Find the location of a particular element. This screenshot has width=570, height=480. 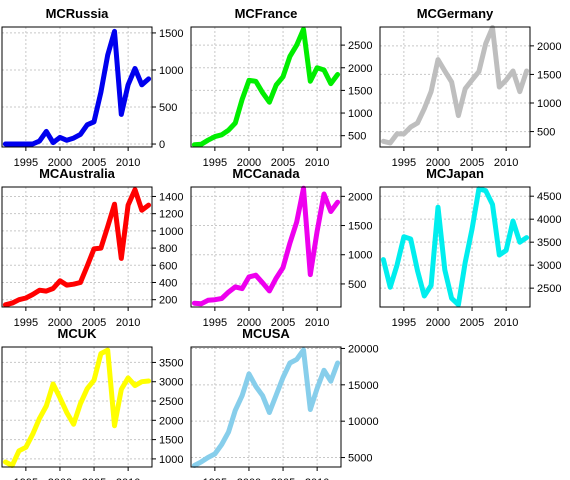

y-tick-label: 600 is located at coordinates (168, 266).